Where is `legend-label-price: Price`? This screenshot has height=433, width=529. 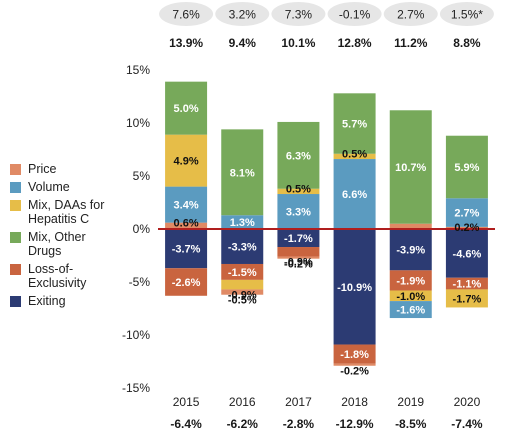
legend-label-price: Price is located at coordinates (42, 169).